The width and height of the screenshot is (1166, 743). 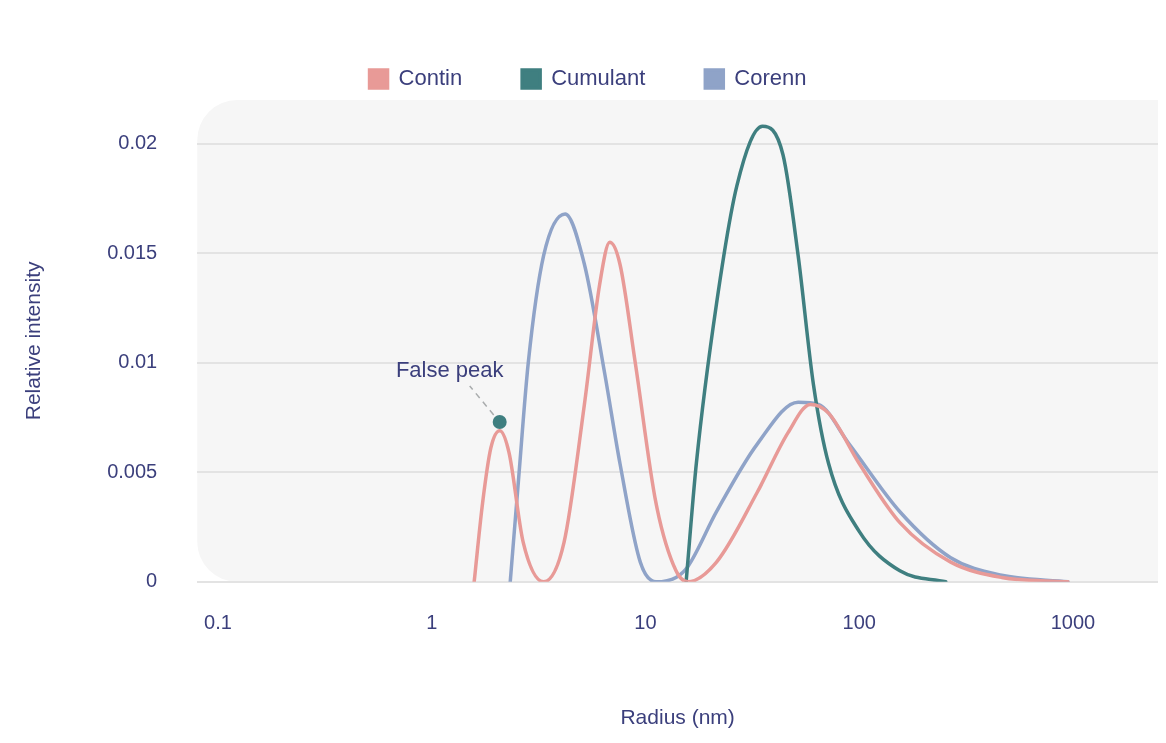 I want to click on legend-label: Cumulant, so click(x=598, y=78).